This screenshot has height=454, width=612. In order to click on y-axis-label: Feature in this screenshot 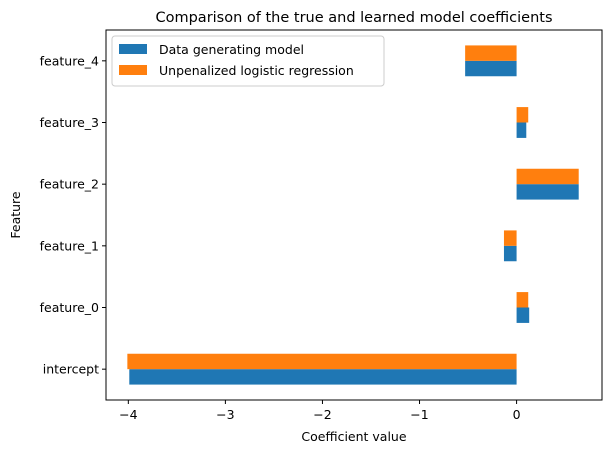, I will do `click(15, 215)`.